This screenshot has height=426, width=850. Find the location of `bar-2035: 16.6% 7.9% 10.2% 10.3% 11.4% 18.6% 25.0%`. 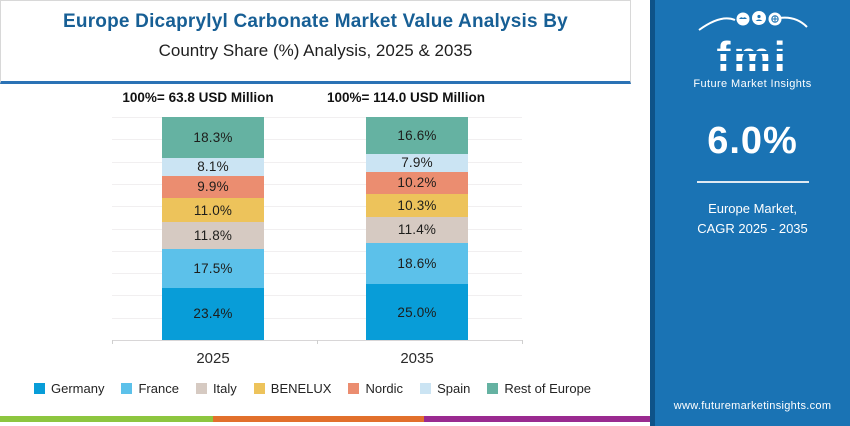

bar-2035: 16.6% 7.9% 10.2% 10.3% 11.4% 18.6% 25.0% is located at coordinates (417, 228).